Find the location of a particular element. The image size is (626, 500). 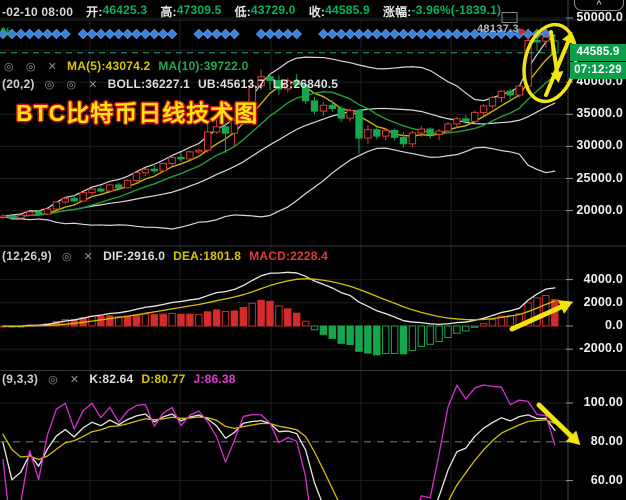

axis-tick-marks is located at coordinates (569, 249).